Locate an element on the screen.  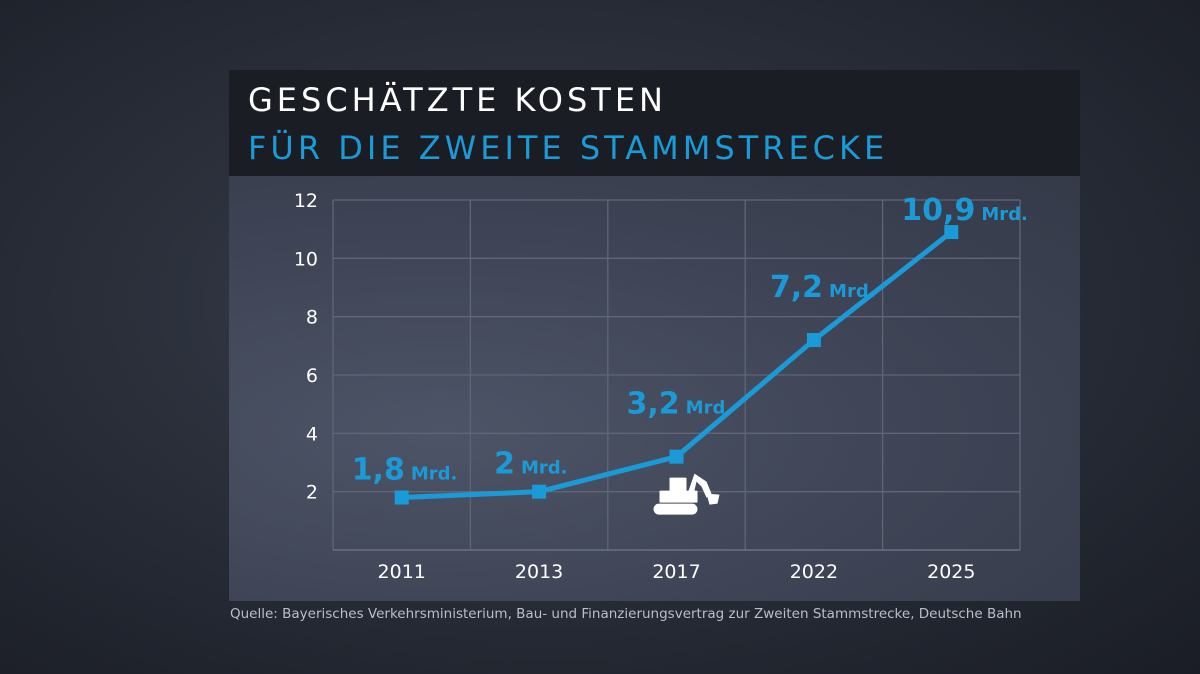
y-tick-label: 8 is located at coordinates (312, 318).